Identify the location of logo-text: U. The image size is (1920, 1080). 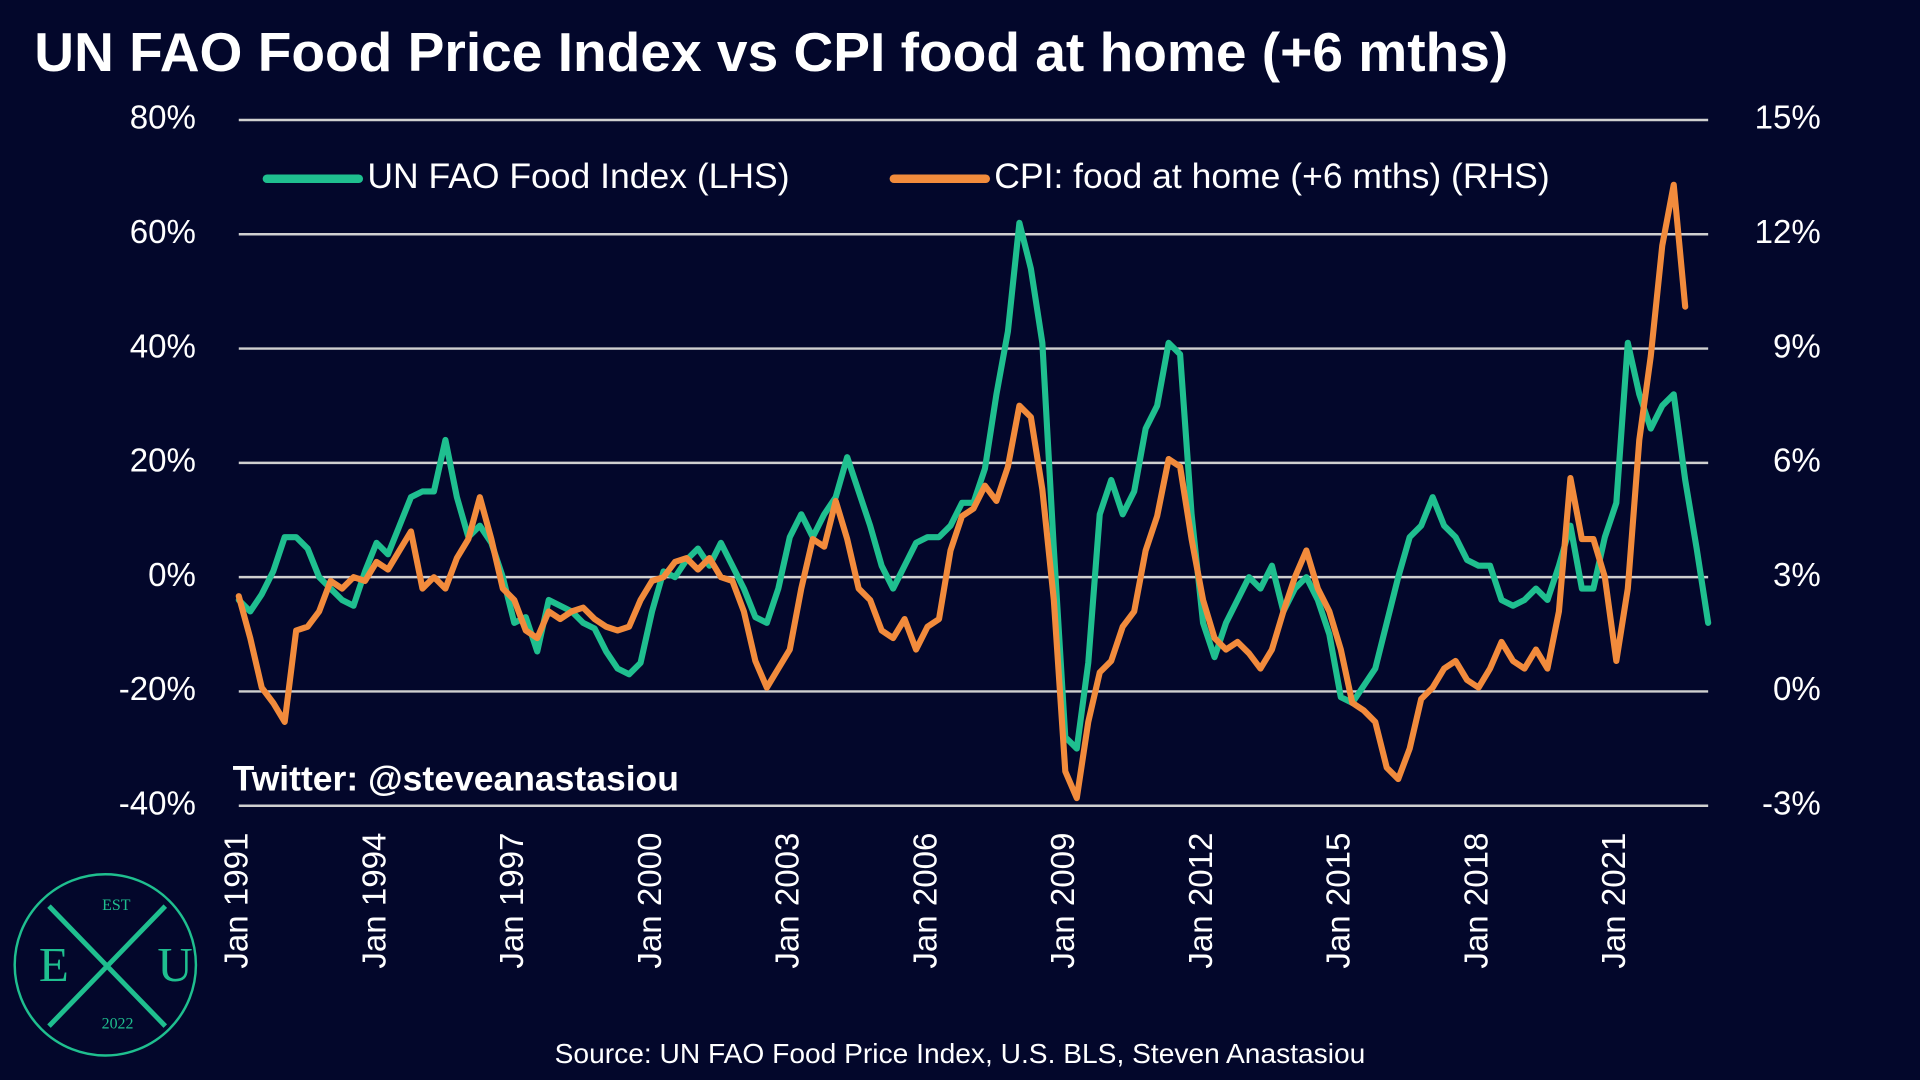
(174, 964).